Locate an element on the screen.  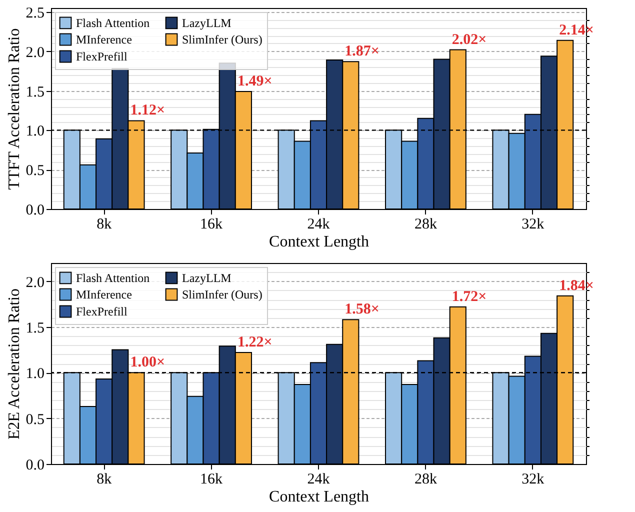
y-axis-title: TTFT Acceleration Ratio is located at coordinates (14, 109).